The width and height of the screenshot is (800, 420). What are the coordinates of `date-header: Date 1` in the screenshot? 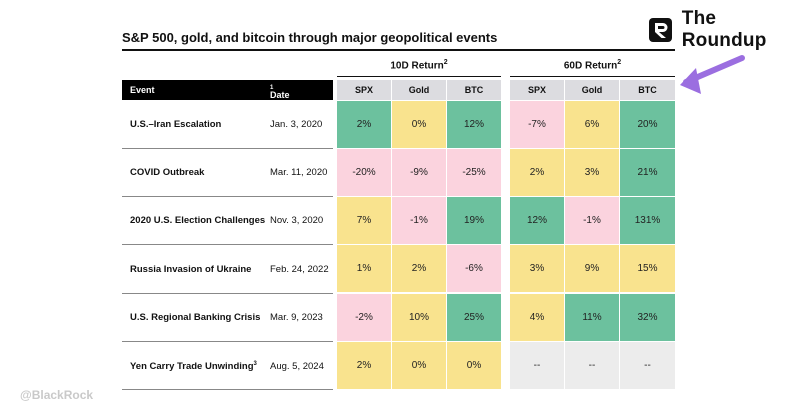 It's located at (280, 92).